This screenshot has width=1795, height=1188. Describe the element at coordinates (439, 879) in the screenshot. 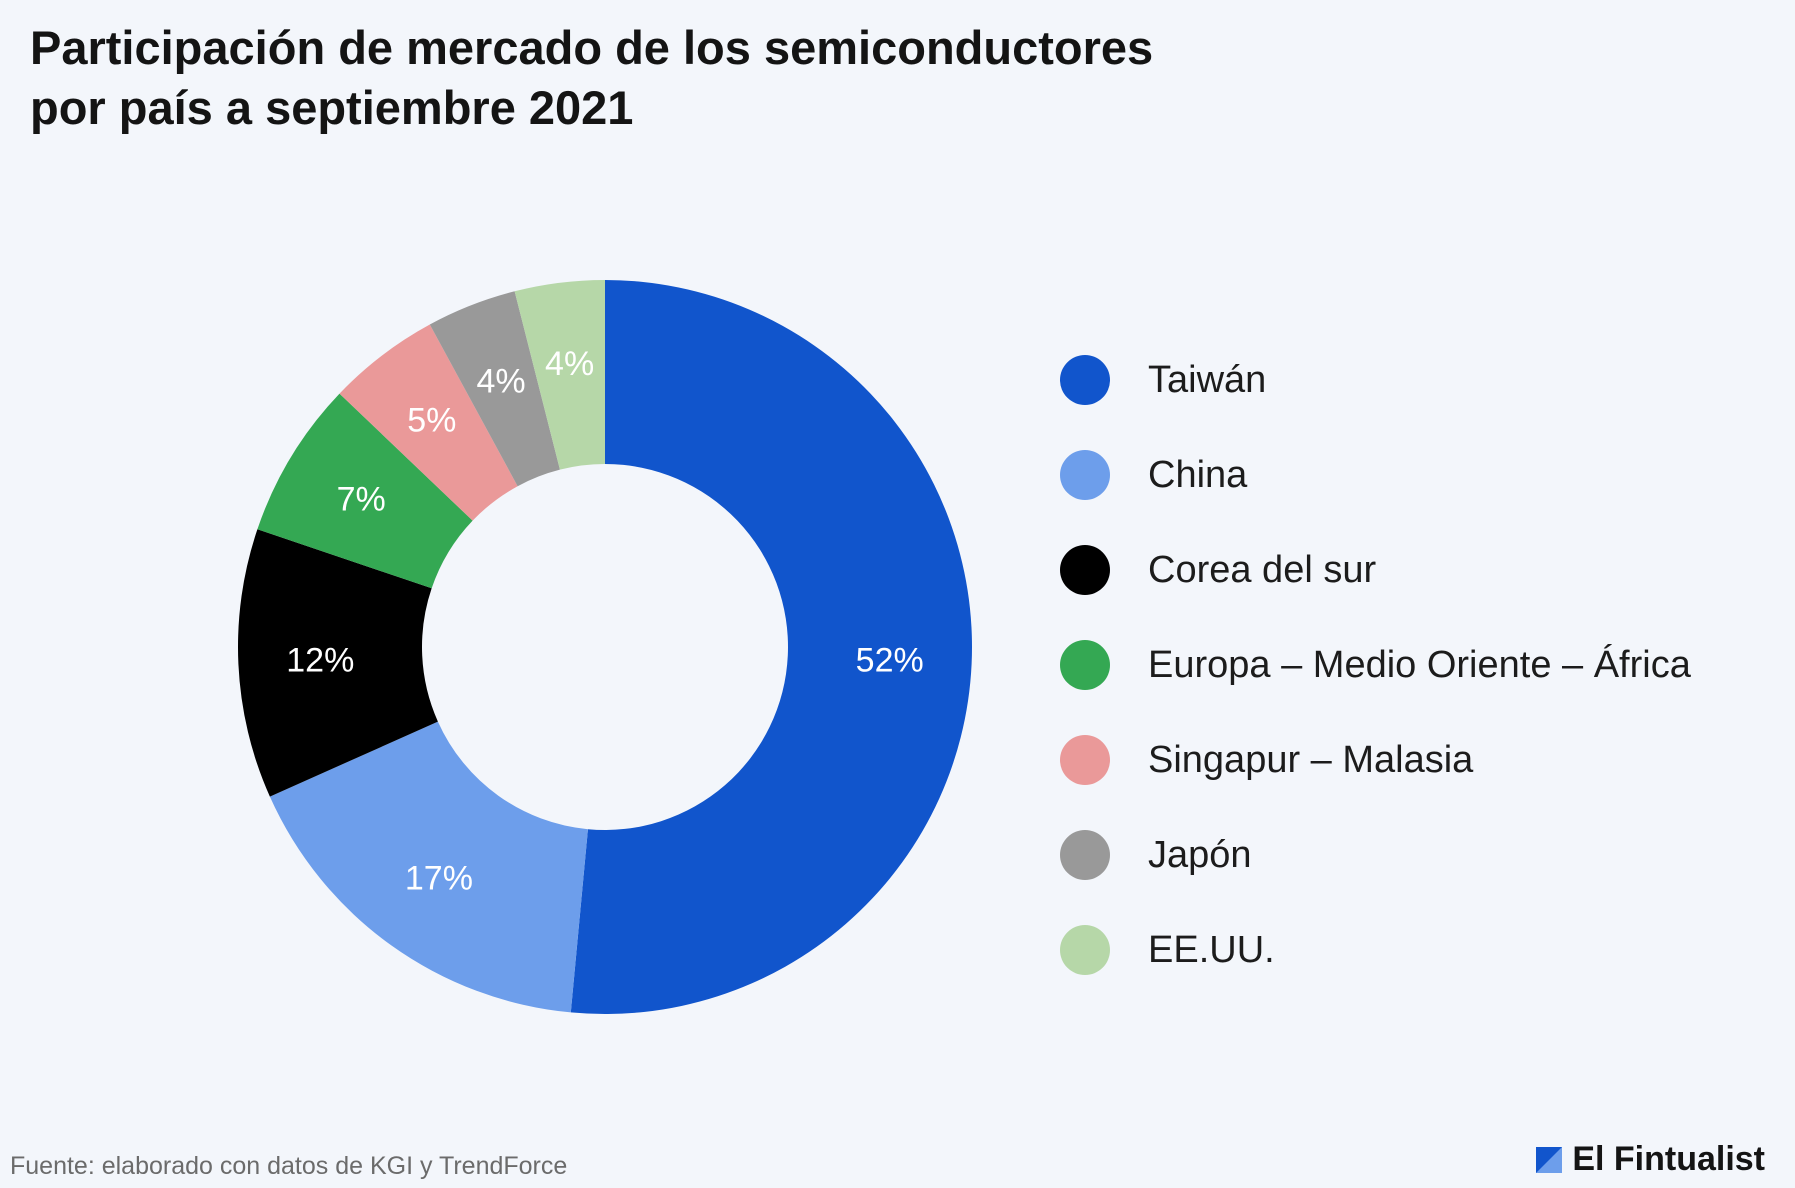

I see `slice-data-label-2: 17%` at that location.